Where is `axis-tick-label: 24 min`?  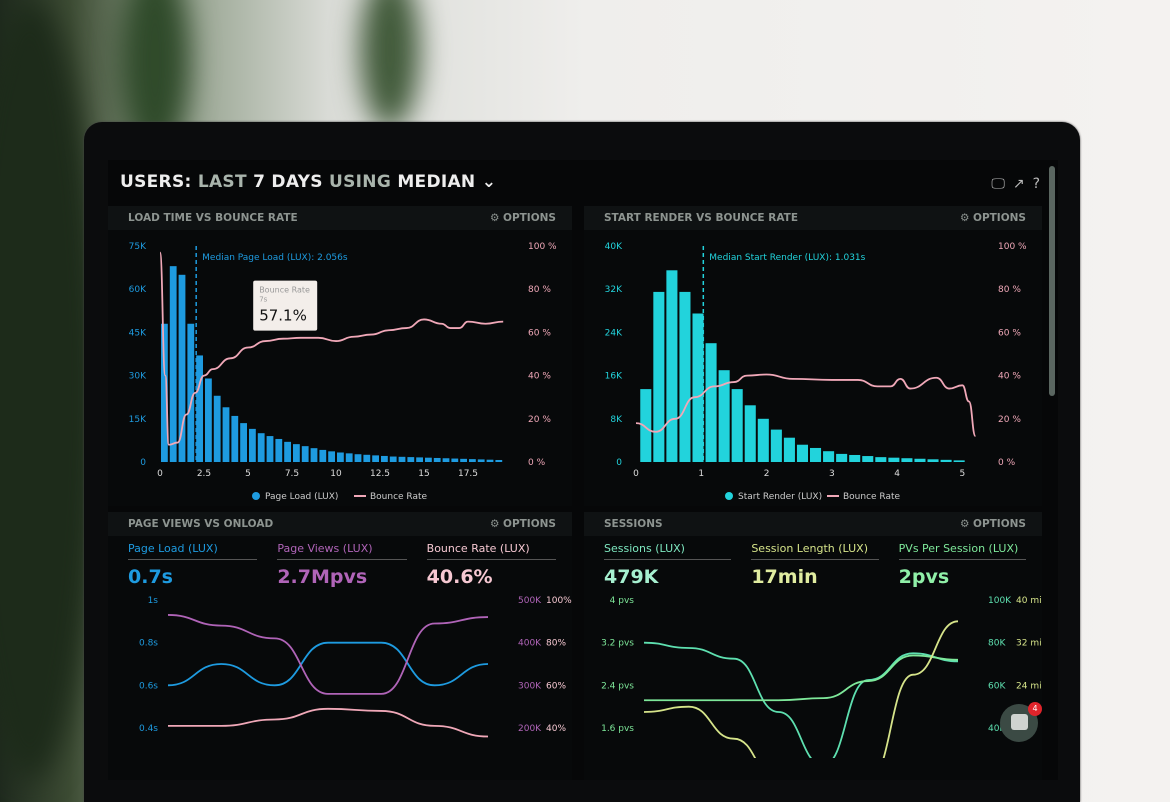 axis-tick-label: 24 min is located at coordinates (1029, 686).